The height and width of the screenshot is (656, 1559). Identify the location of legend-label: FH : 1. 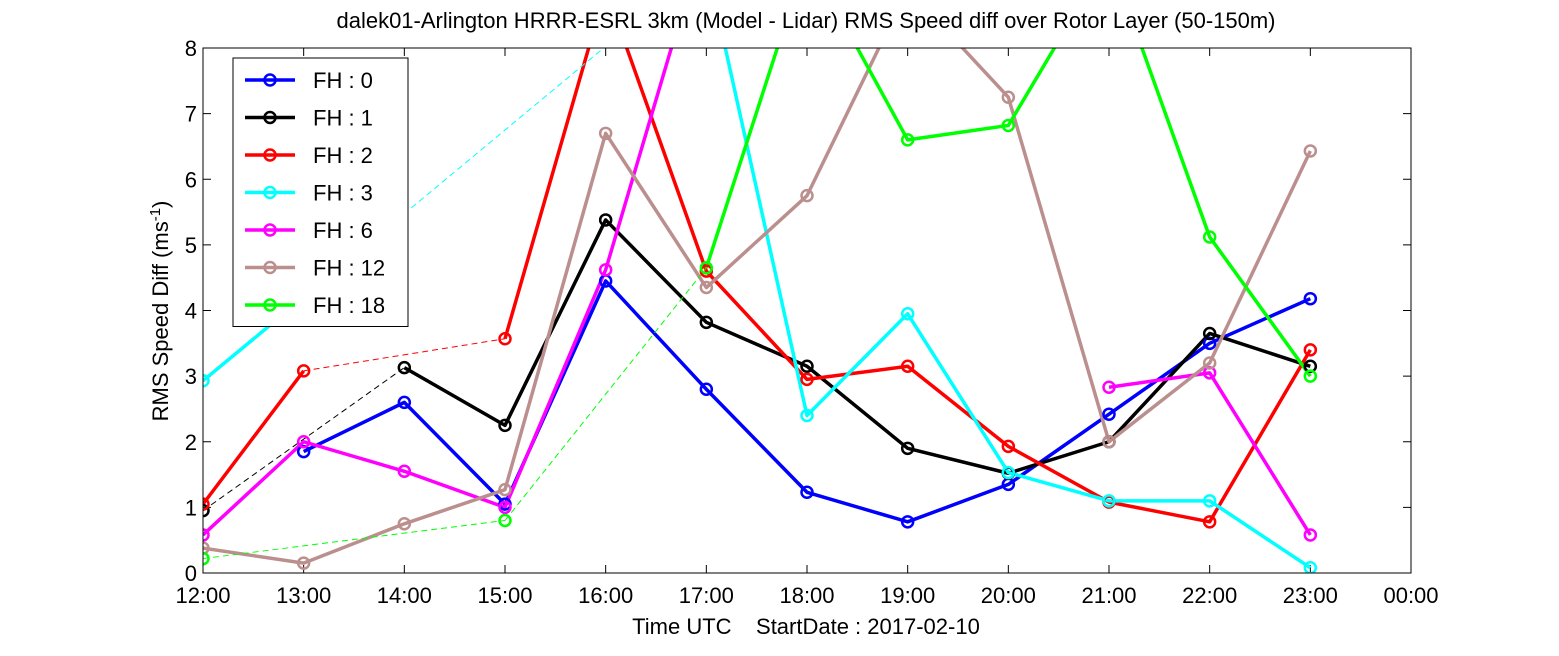
(343, 118).